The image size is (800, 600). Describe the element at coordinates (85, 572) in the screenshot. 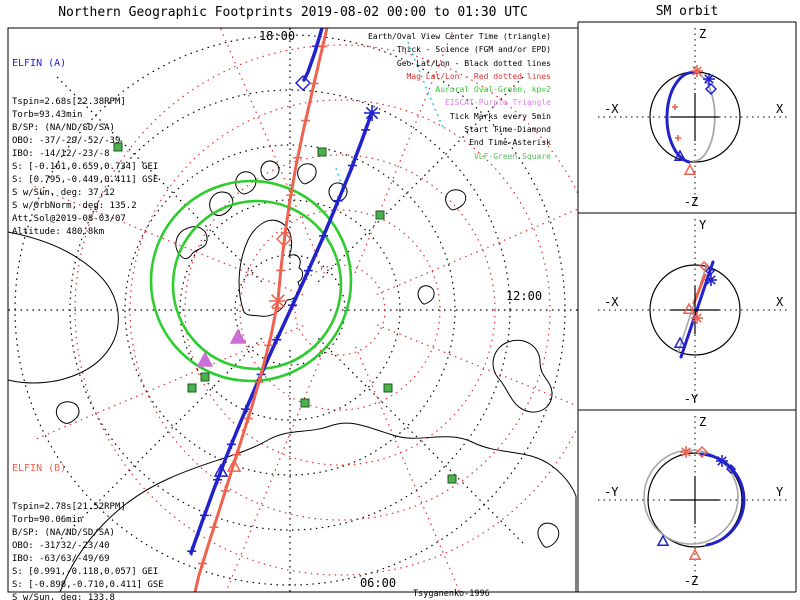

I see `elfin-b-info-line: S: [0.991,-0.118,0.057] GEI` at that location.